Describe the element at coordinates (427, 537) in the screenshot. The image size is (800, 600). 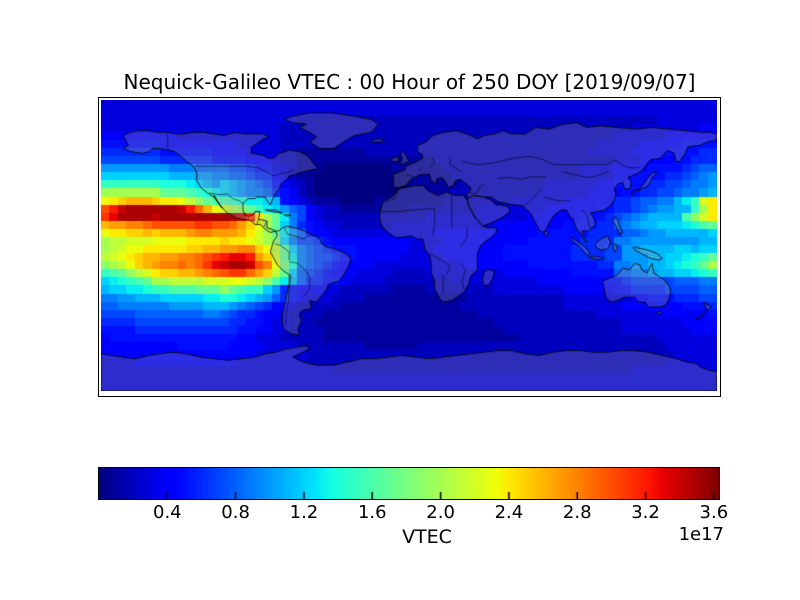
I see `colorbar-label: VTEC` at that location.